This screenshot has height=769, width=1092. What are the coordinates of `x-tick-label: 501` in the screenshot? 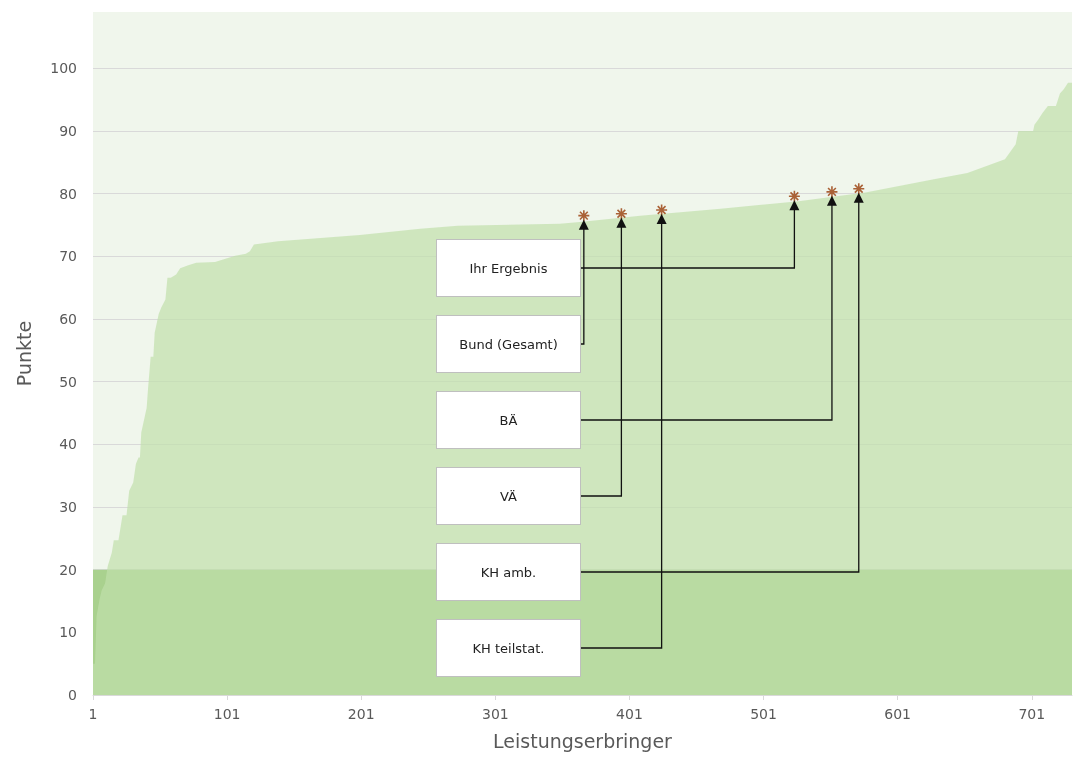 It's located at (763, 714).